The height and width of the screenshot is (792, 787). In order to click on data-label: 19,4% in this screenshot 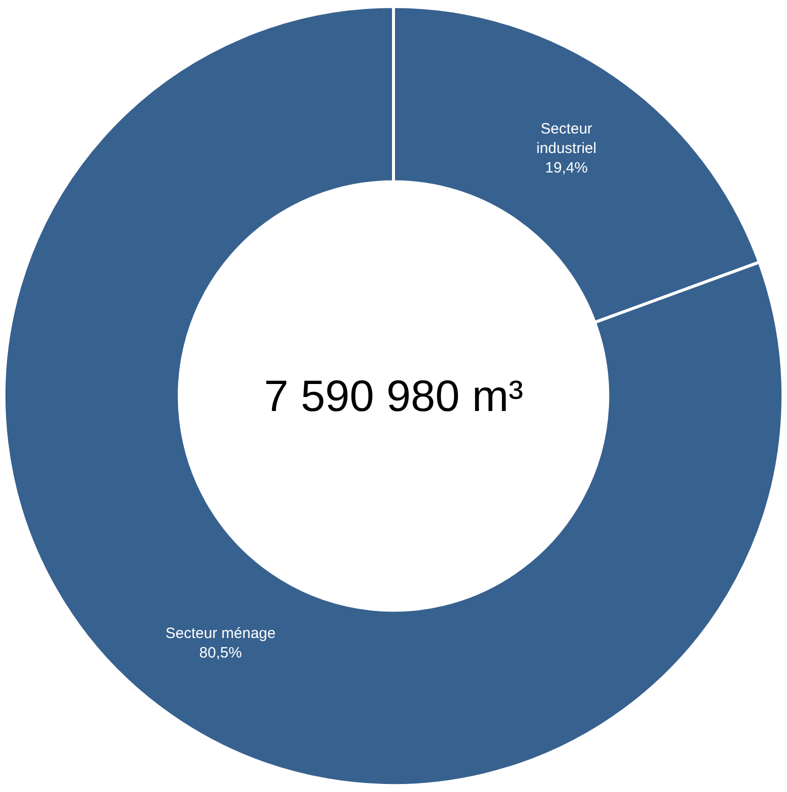, I will do `click(566, 168)`.